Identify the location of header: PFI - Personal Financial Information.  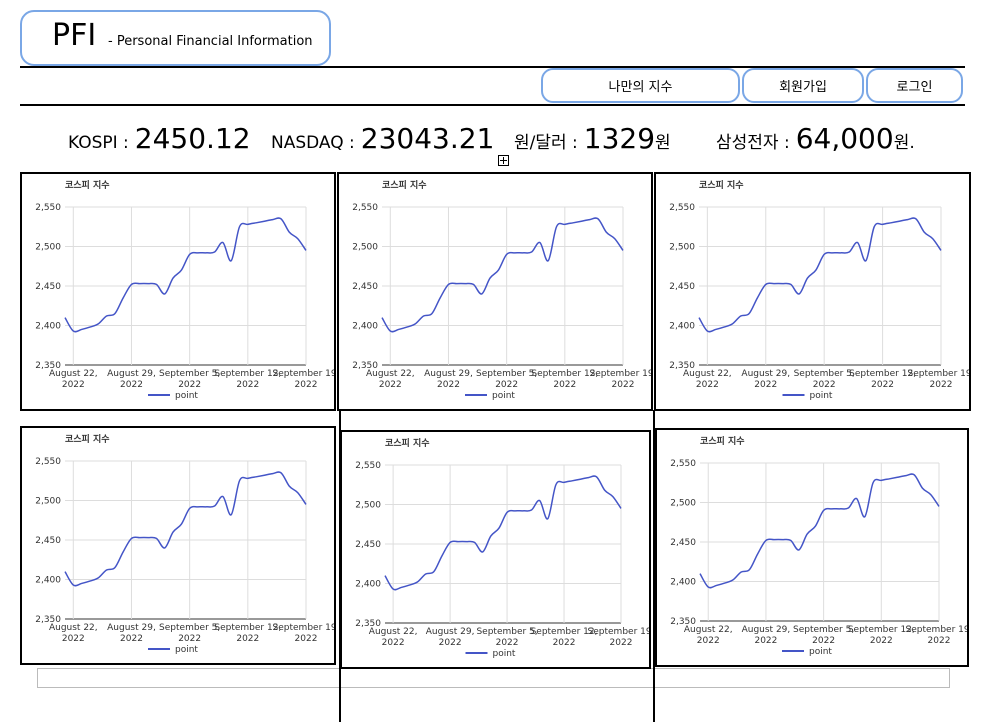
(175, 38).